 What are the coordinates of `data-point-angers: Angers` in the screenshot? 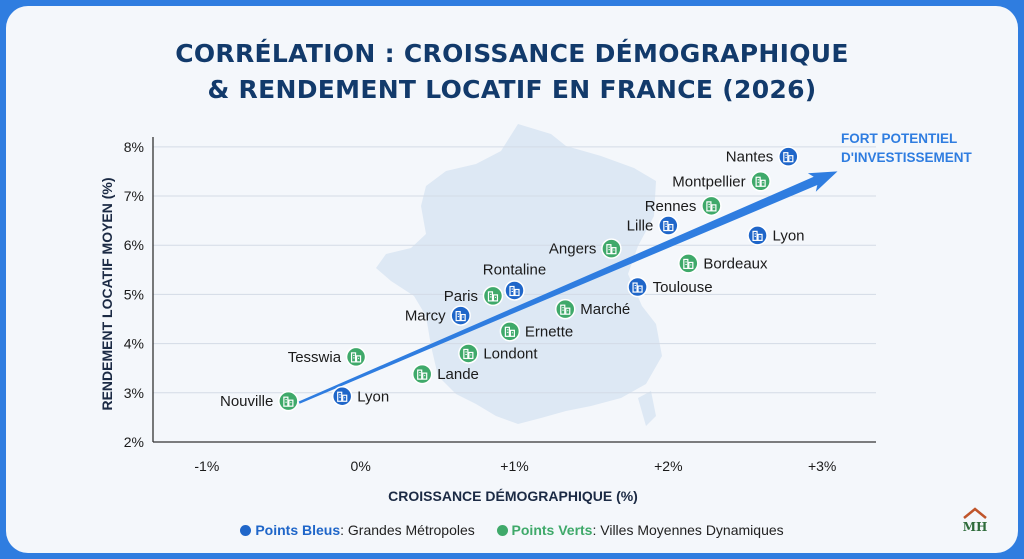 It's located at (585, 248).